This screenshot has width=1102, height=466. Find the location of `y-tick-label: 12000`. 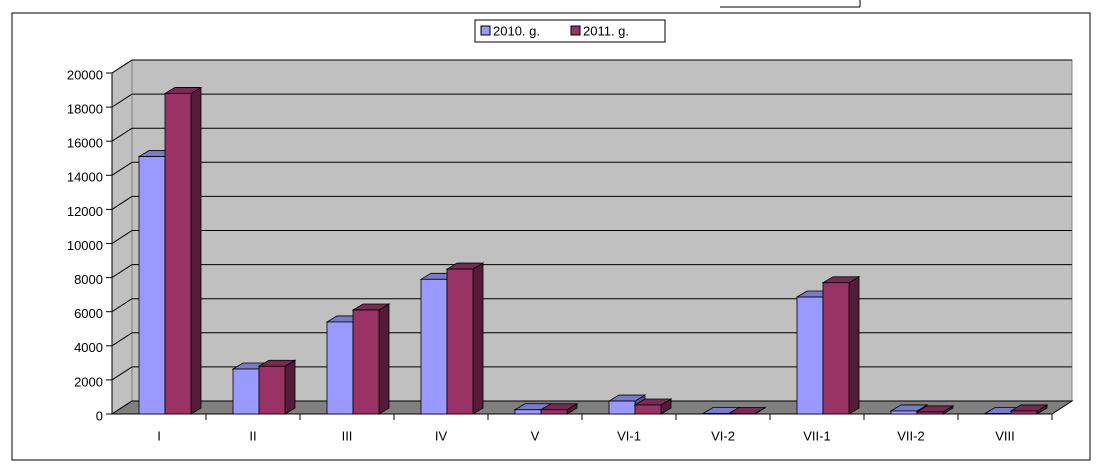

y-tick-label: 12000 is located at coordinates (85, 211).